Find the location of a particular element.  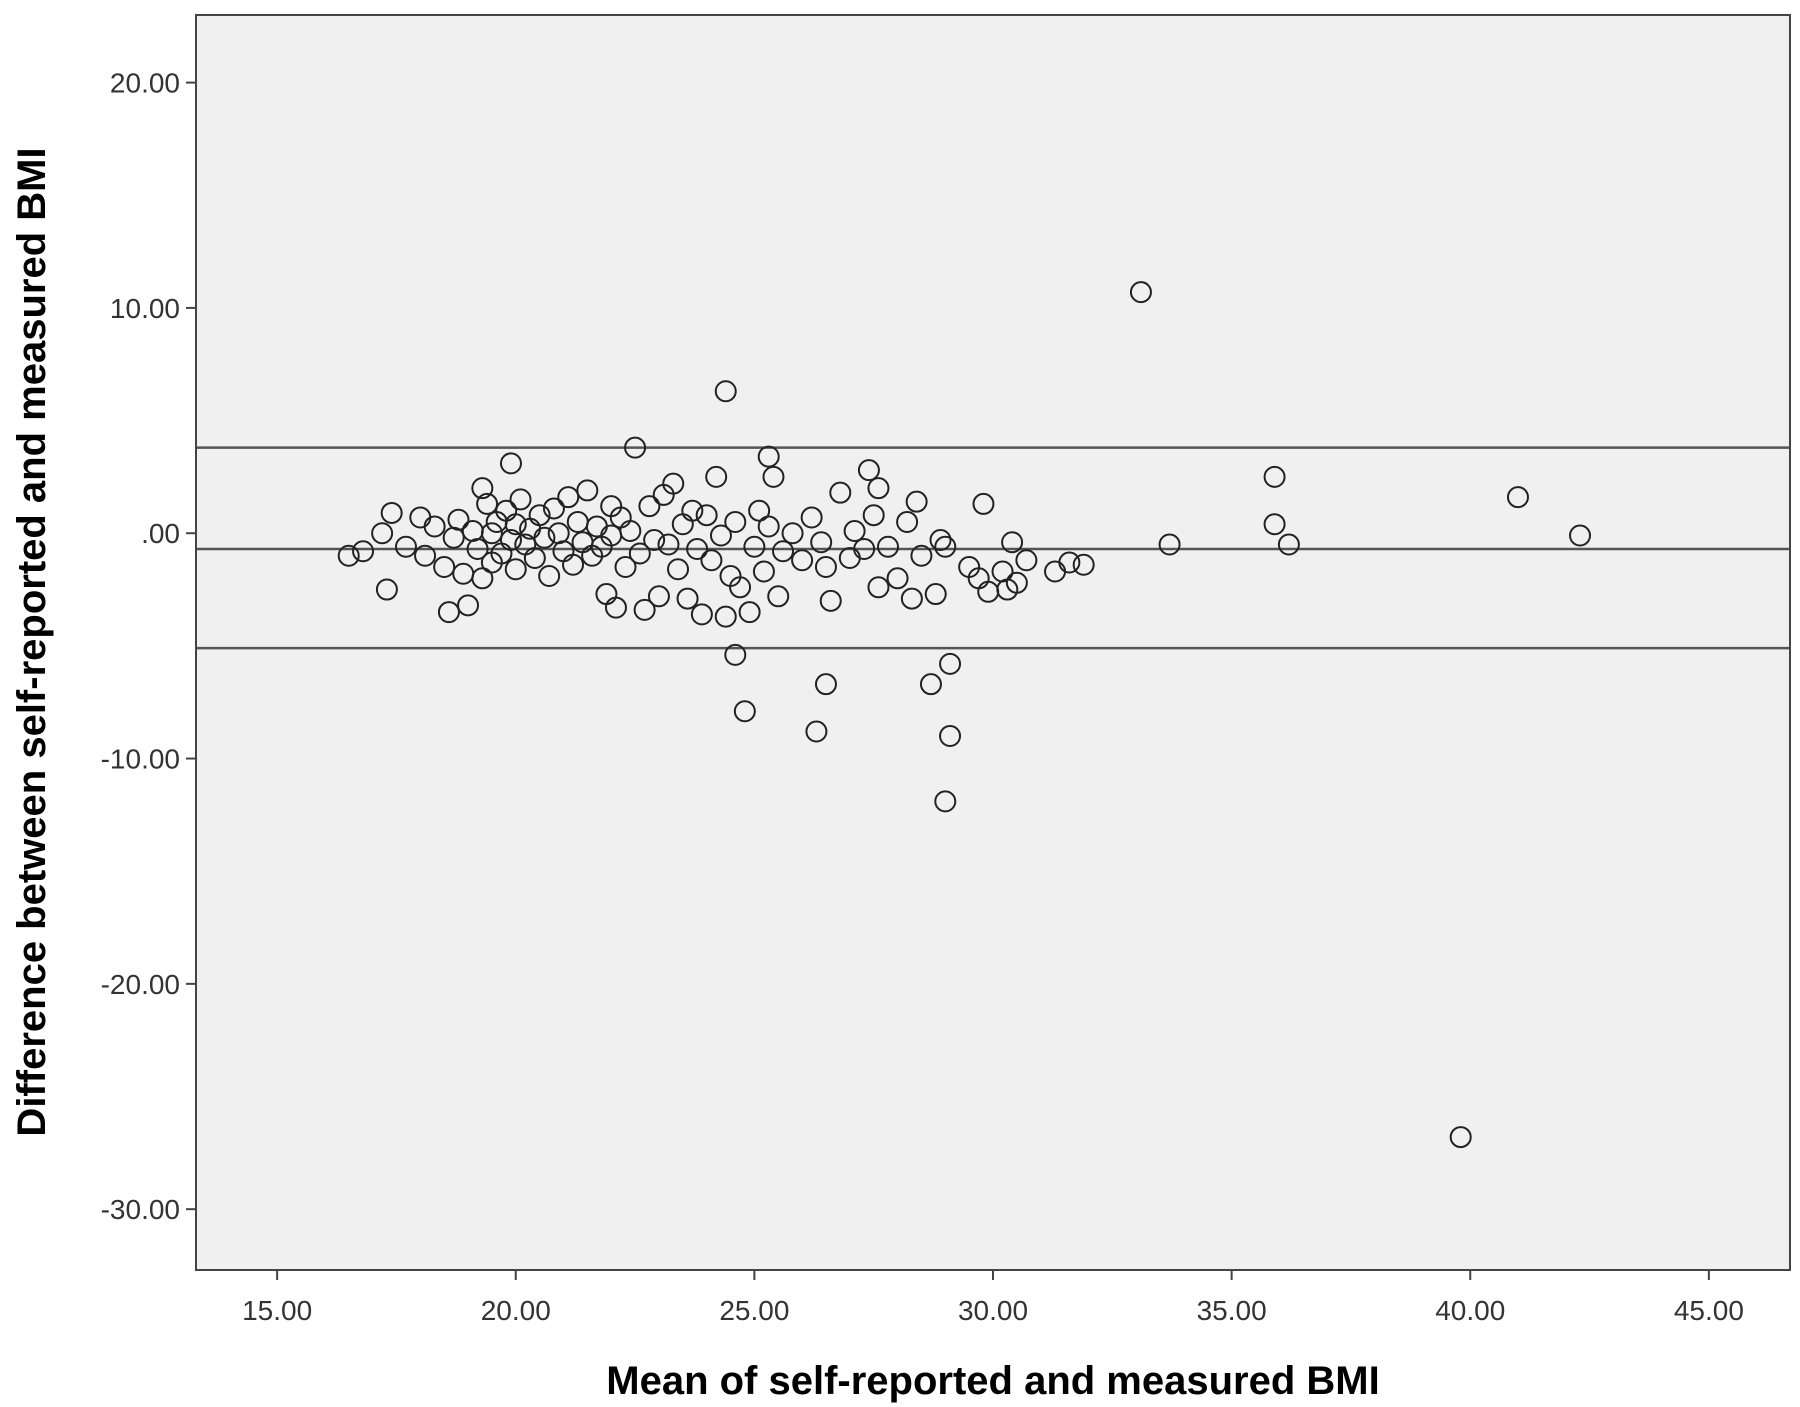

x-tick-label: 40.00 is located at coordinates (1470, 1310).